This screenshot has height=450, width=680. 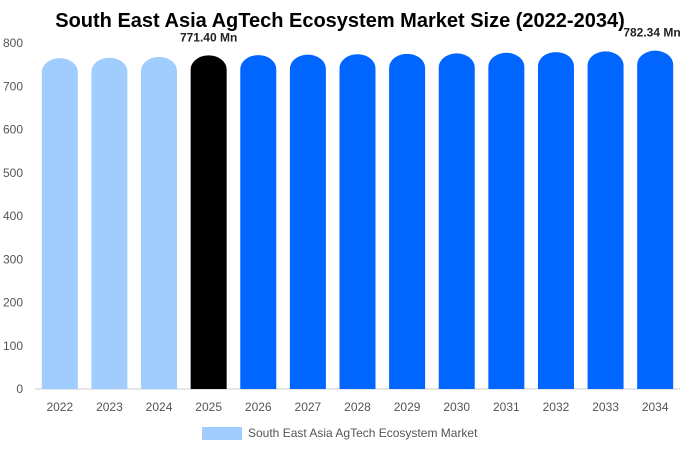 I want to click on data-labels-group: 771.40 Mn 782.34 Mn, so click(x=430, y=35).